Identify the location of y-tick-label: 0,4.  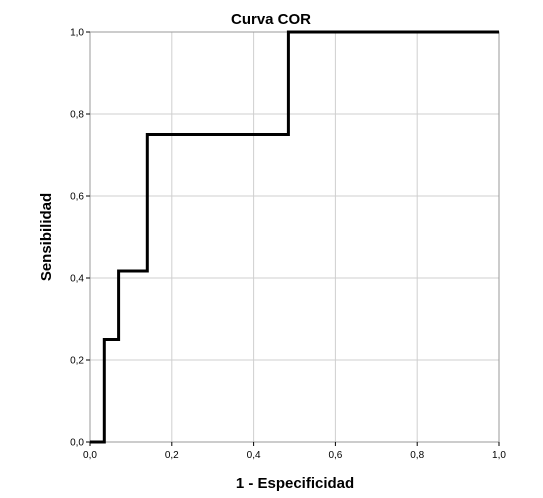
(77, 279).